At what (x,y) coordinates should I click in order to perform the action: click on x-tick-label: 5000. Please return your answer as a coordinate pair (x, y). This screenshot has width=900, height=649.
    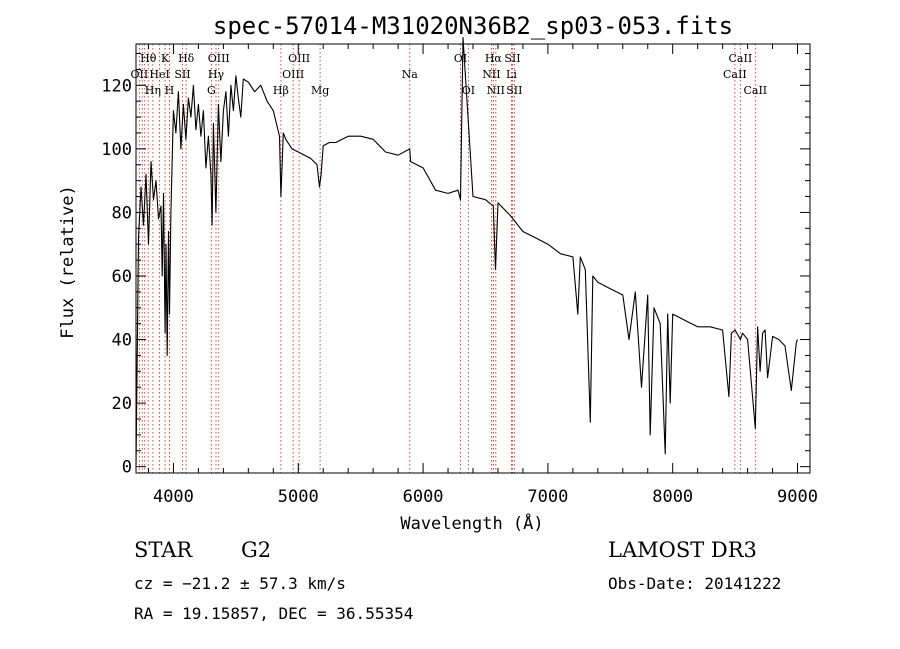
    Looking at the image, I should click on (298, 497).